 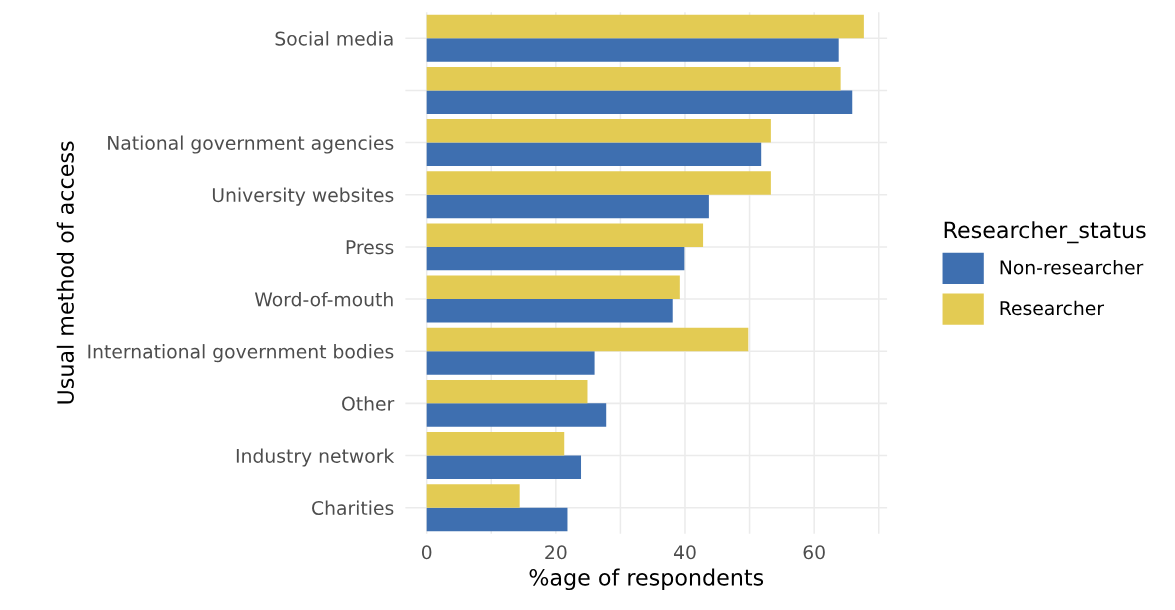 What do you see at coordinates (368, 403) in the screenshot?
I see `y-tick-label: Other` at bounding box center [368, 403].